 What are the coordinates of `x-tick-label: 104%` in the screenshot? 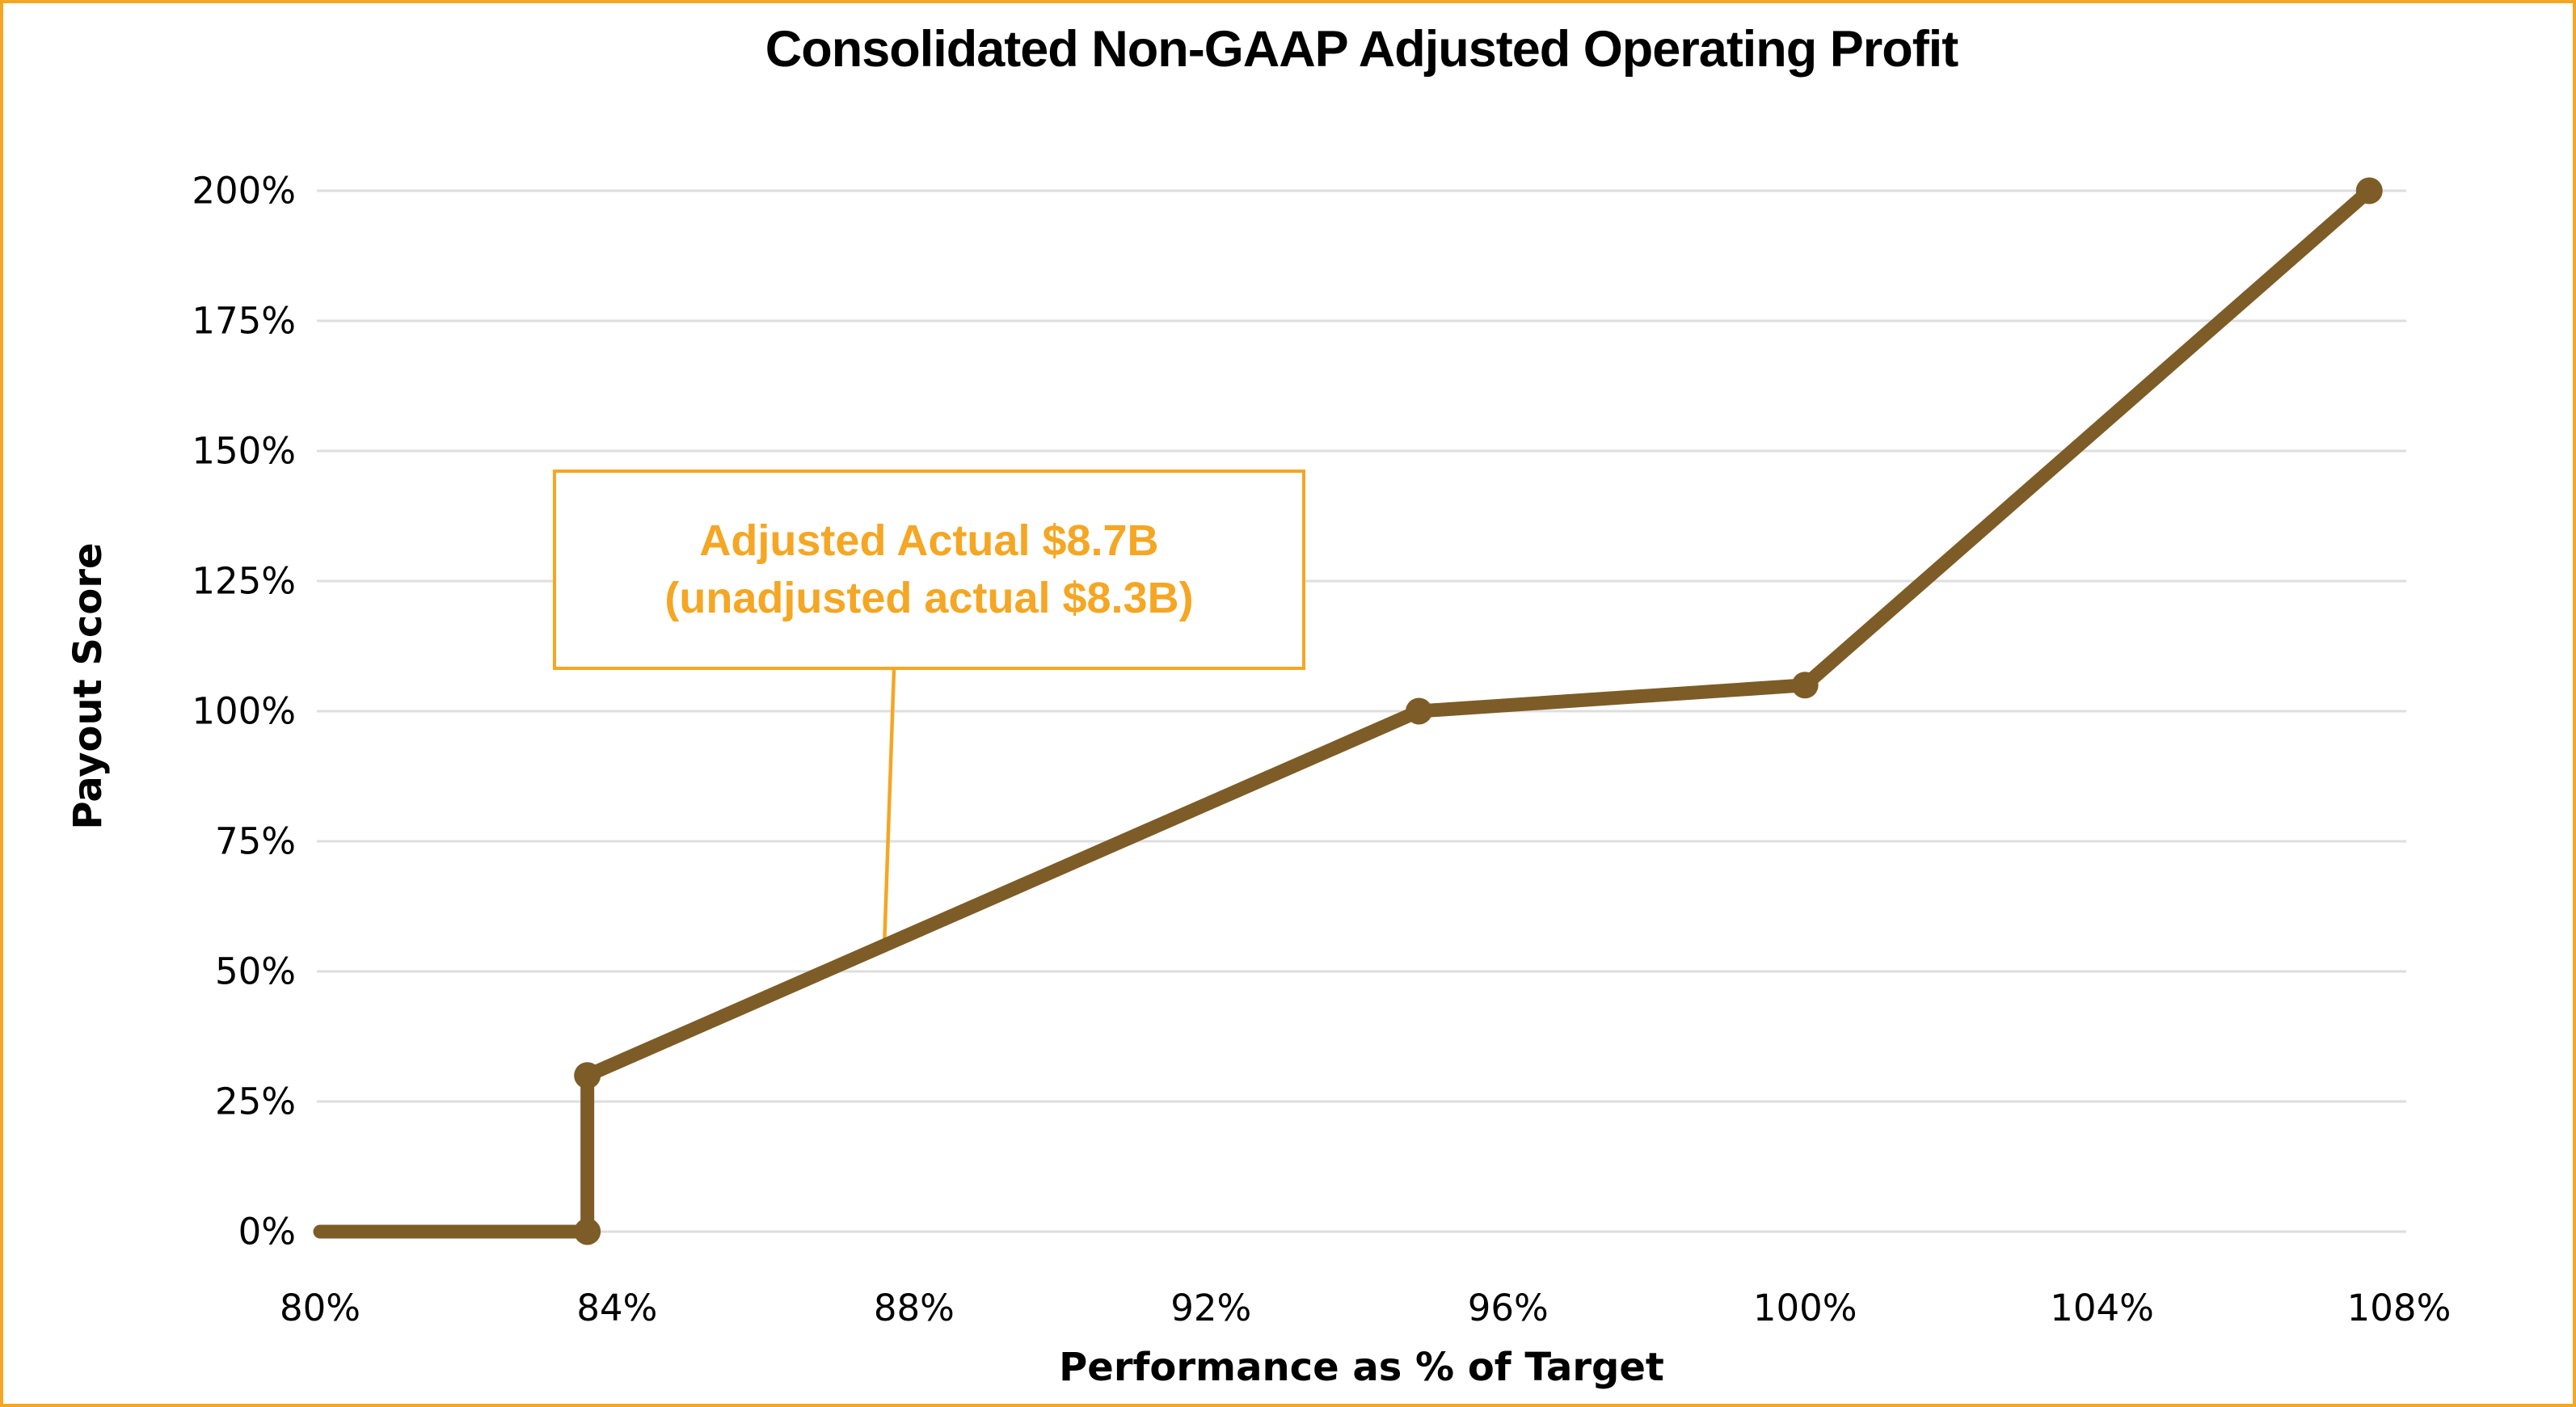 It's located at (2102, 1308).